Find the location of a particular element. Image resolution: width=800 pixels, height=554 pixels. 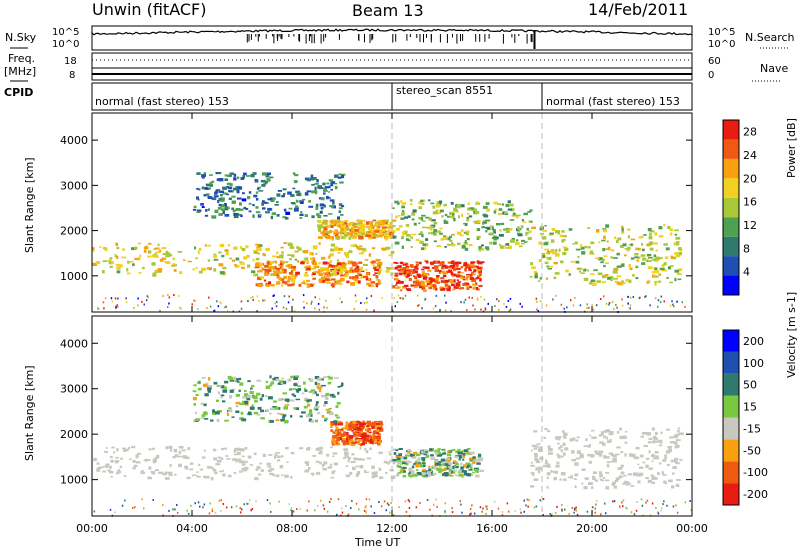

freq-unit: [MHz] is located at coordinates (20, 71).